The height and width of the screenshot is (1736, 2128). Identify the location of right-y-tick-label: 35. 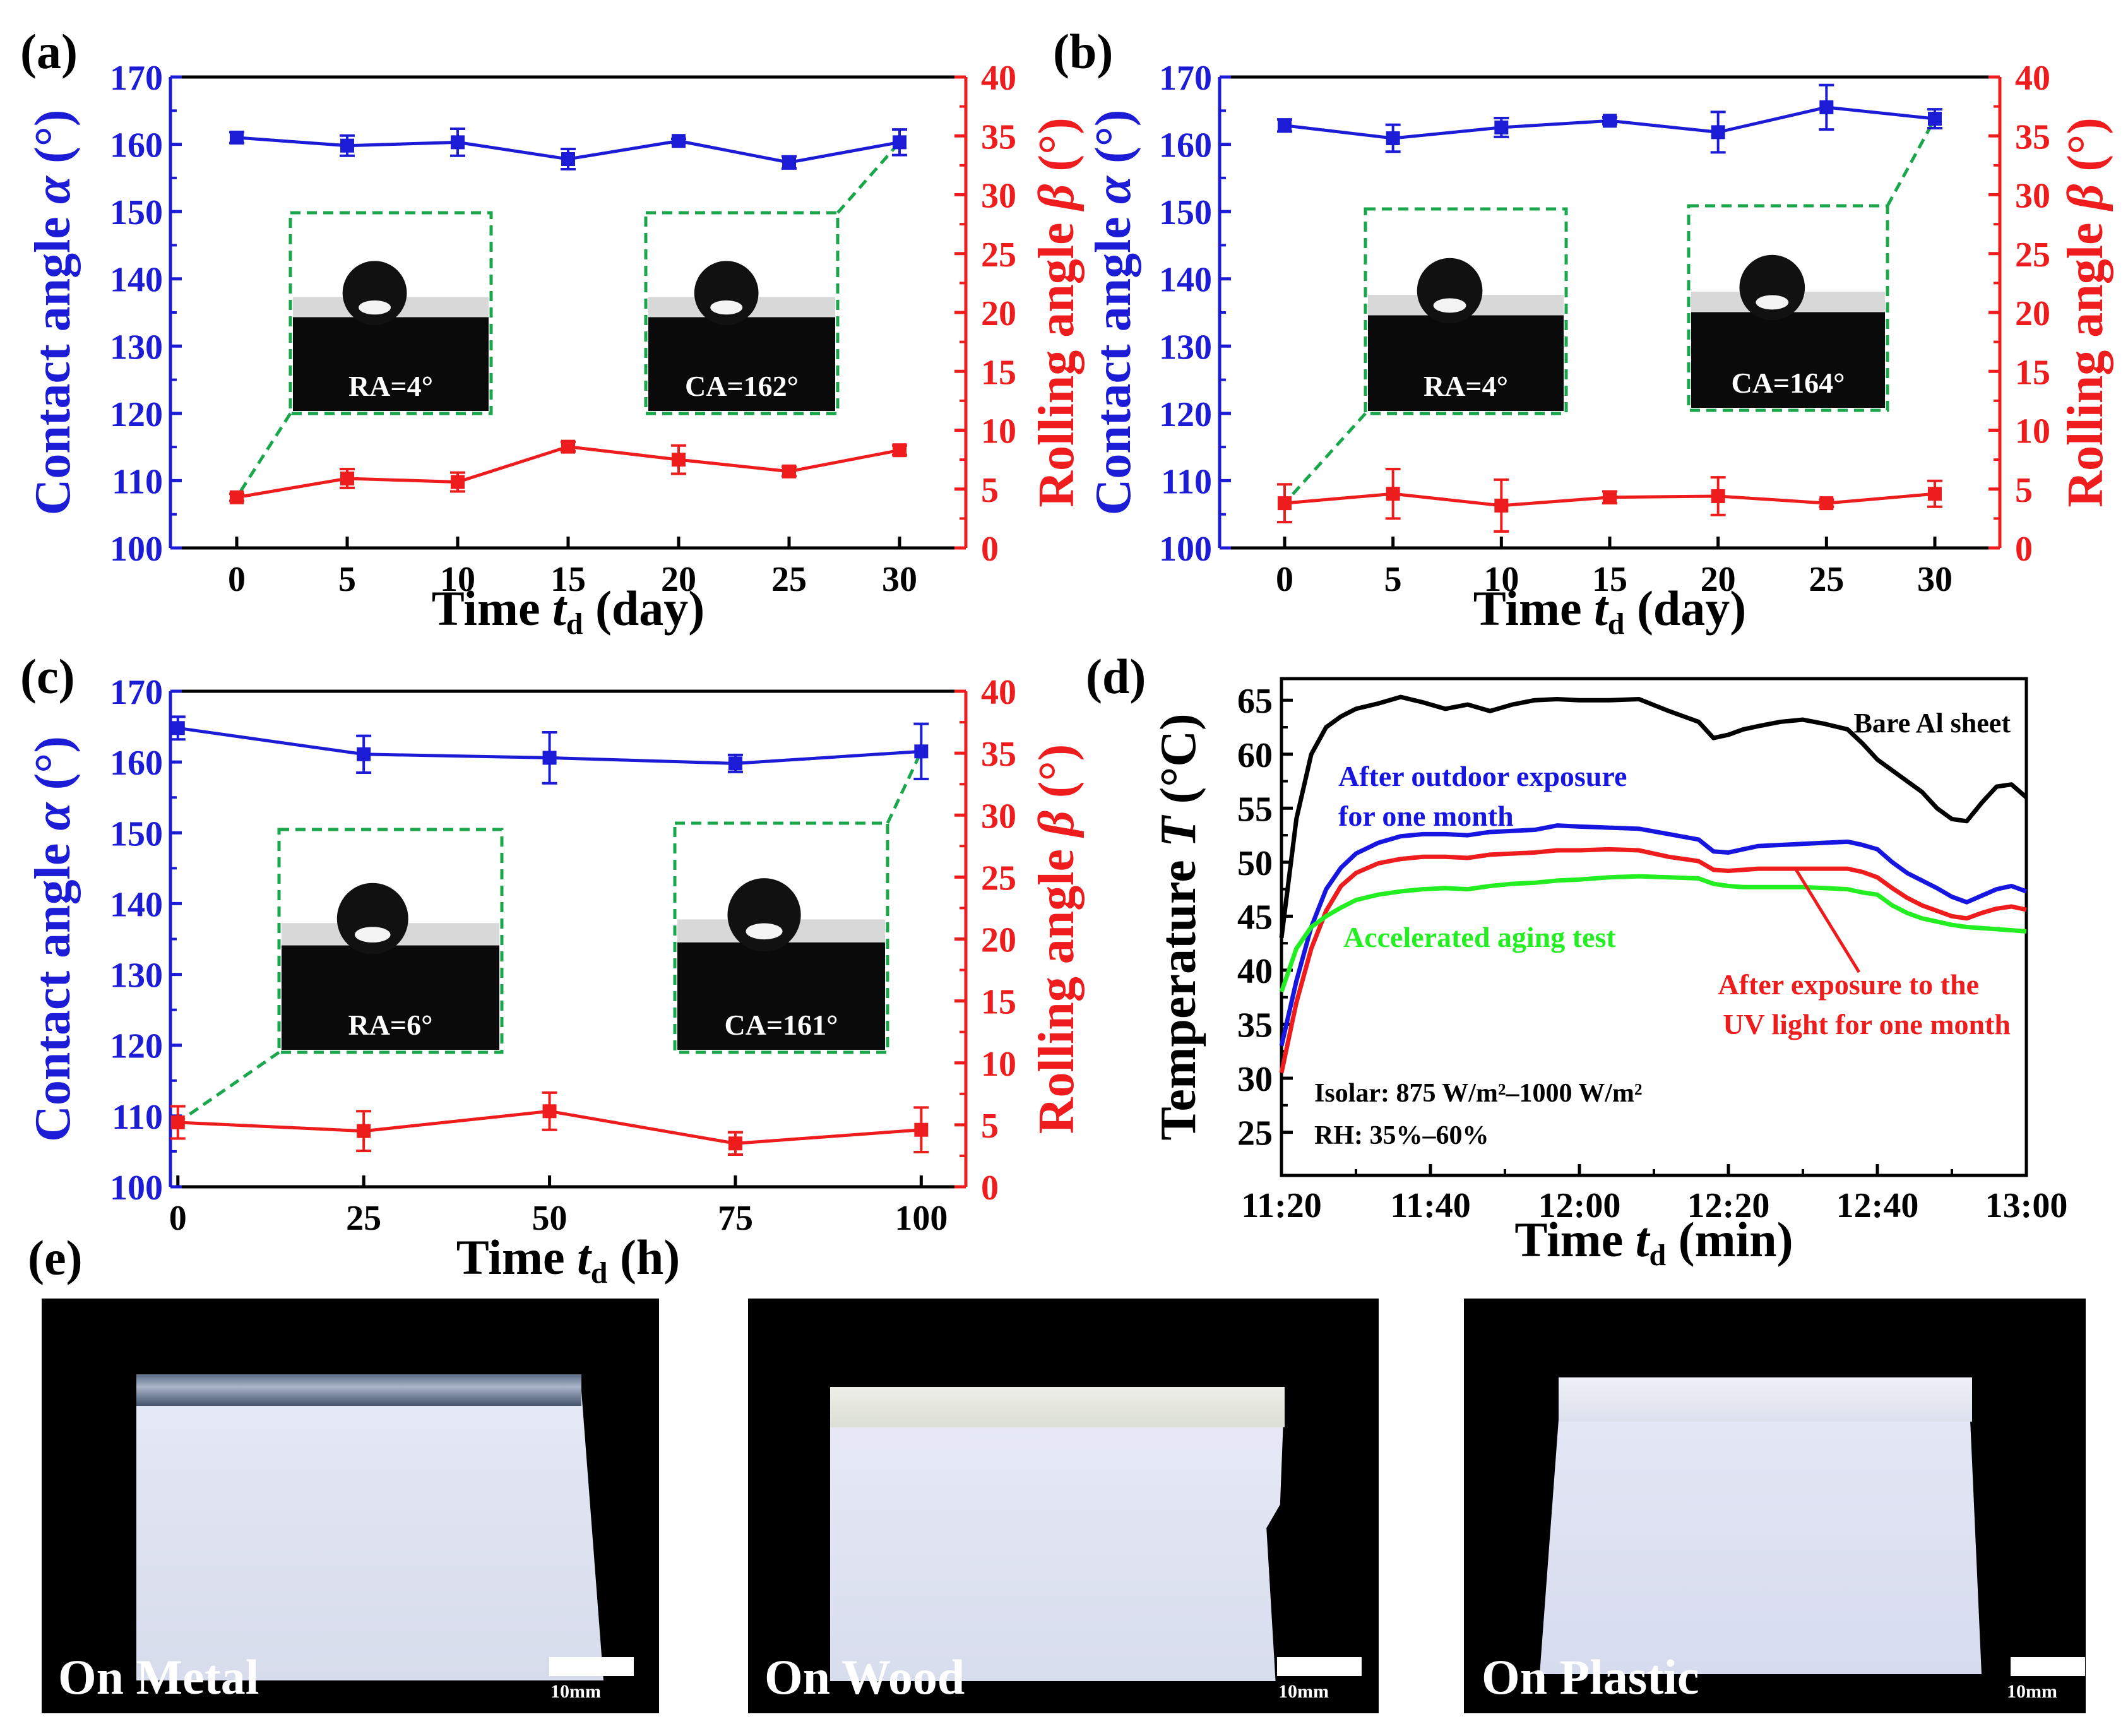
(2032, 137).